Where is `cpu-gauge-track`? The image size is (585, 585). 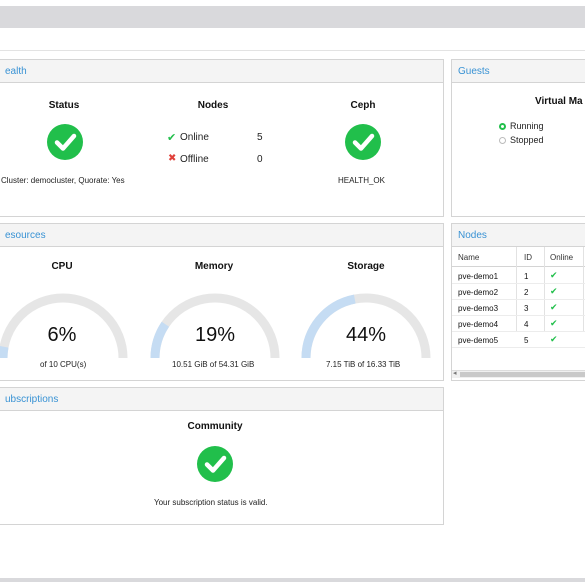 cpu-gauge-track is located at coordinates (64, 326).